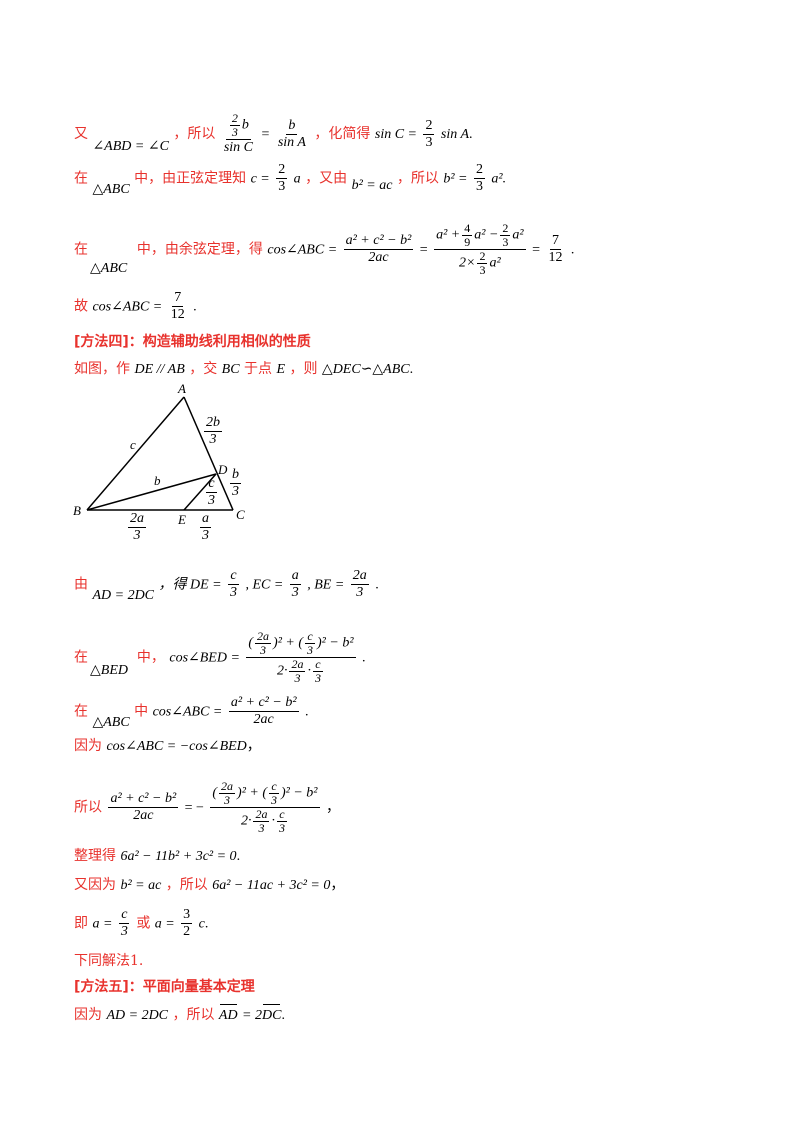 The image size is (800, 1132). What do you see at coordinates (77, 510) in the screenshot?
I see `vertex-b: B` at bounding box center [77, 510].